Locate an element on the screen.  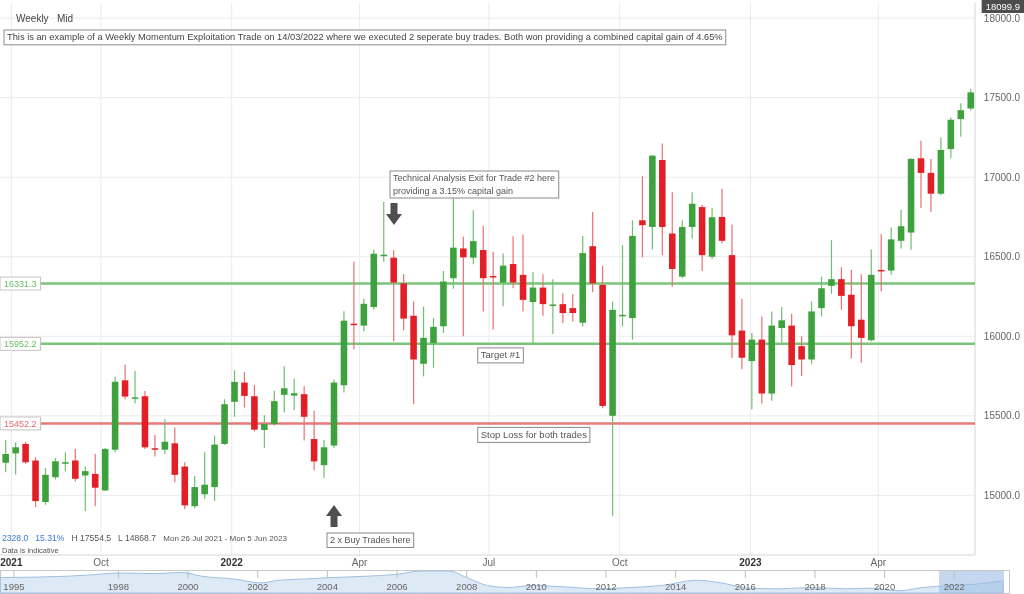
y-tick-label: 15000.0 is located at coordinates (1002, 495).